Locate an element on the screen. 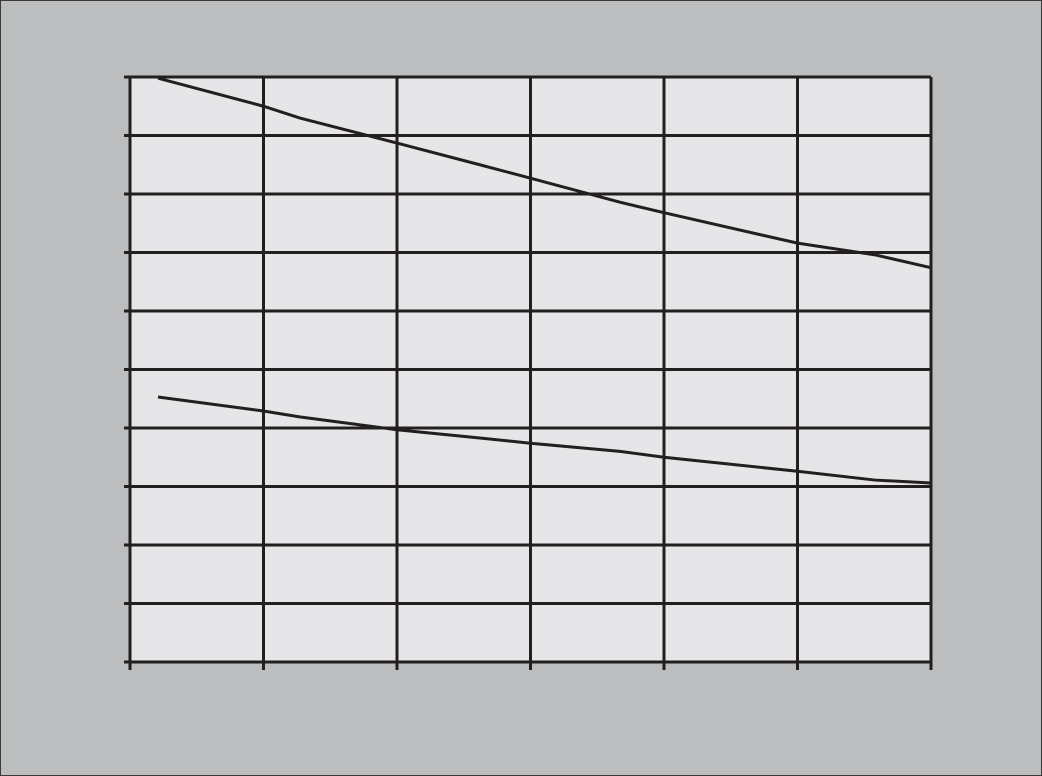  data-line is located at coordinates (544, 440).